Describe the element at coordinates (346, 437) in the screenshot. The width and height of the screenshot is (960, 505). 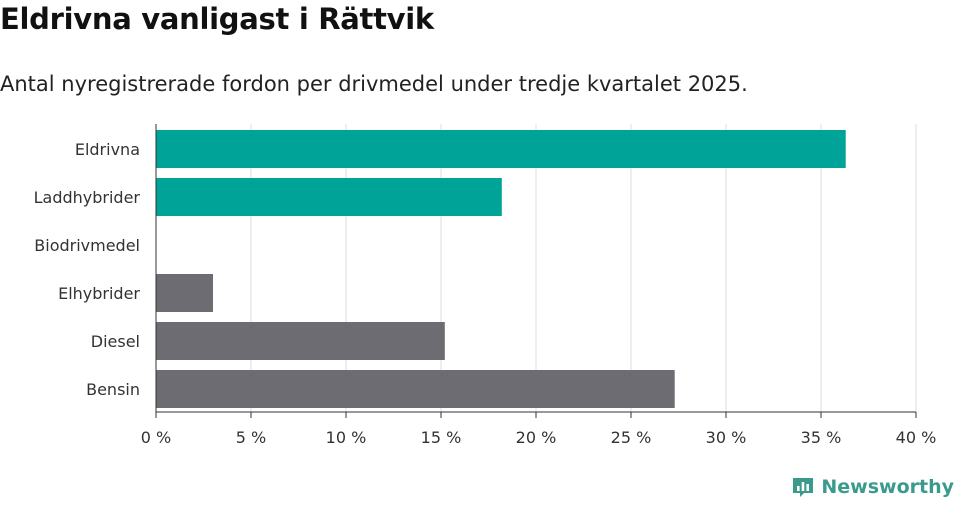
I see `x-tick-label: 10 %` at that location.